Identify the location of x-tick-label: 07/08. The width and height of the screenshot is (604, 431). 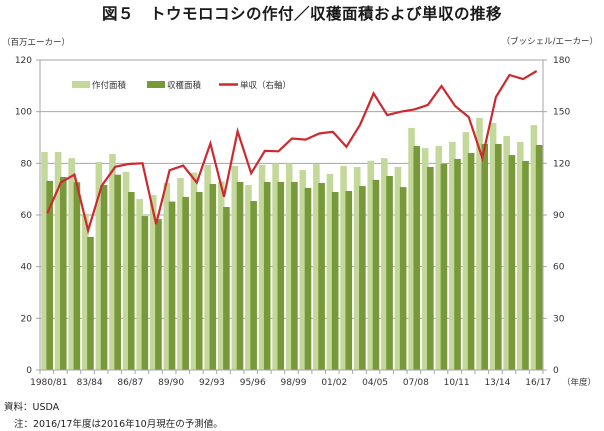
(416, 383).